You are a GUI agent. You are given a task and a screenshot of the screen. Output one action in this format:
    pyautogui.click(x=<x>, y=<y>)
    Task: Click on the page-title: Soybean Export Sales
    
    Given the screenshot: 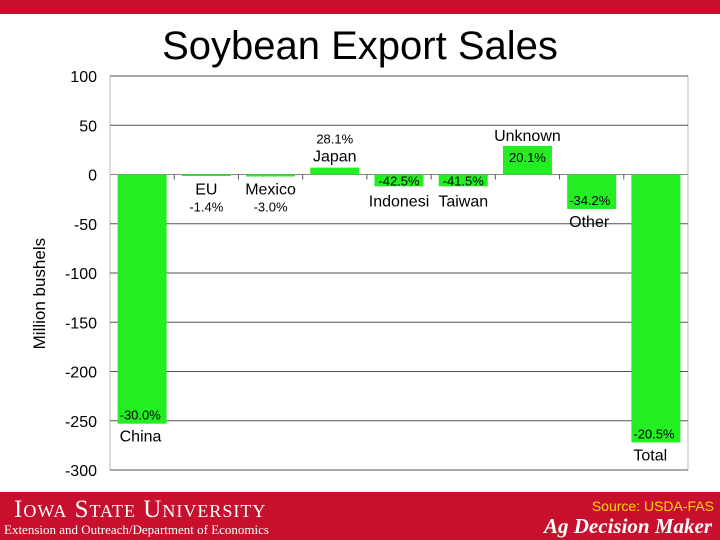 What is the action you would take?
    pyautogui.click(x=360, y=46)
    